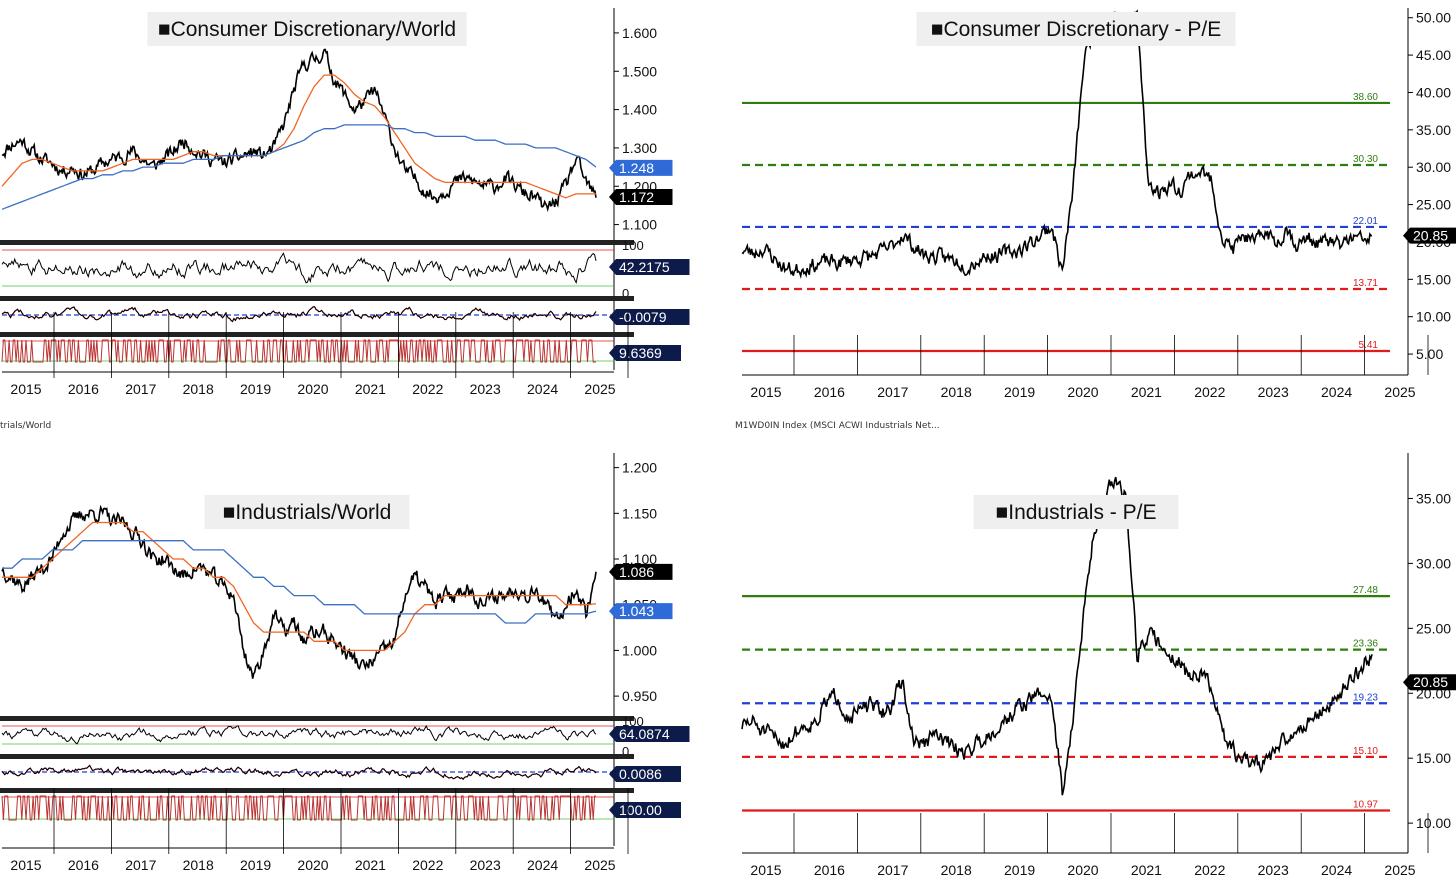 This screenshot has height=886, width=1456. Describe the element at coordinates (1365, 221) in the screenshot. I see `reference-line-label: 22.01` at that location.